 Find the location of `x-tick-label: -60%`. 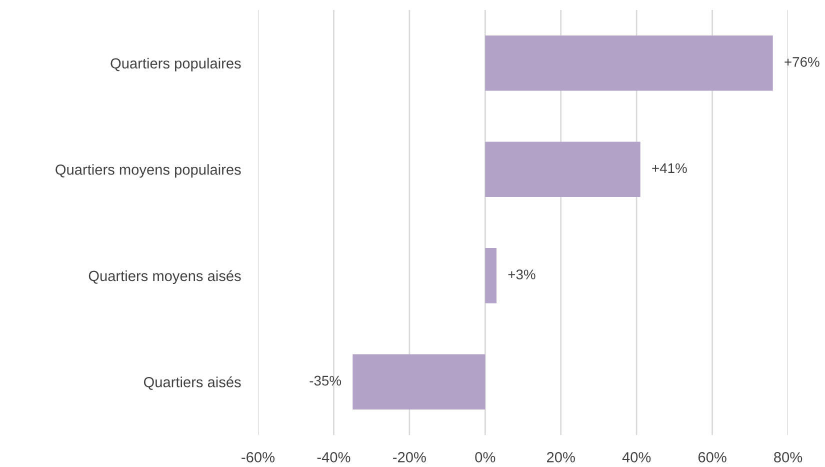

x-tick-label: -60% is located at coordinates (258, 457).